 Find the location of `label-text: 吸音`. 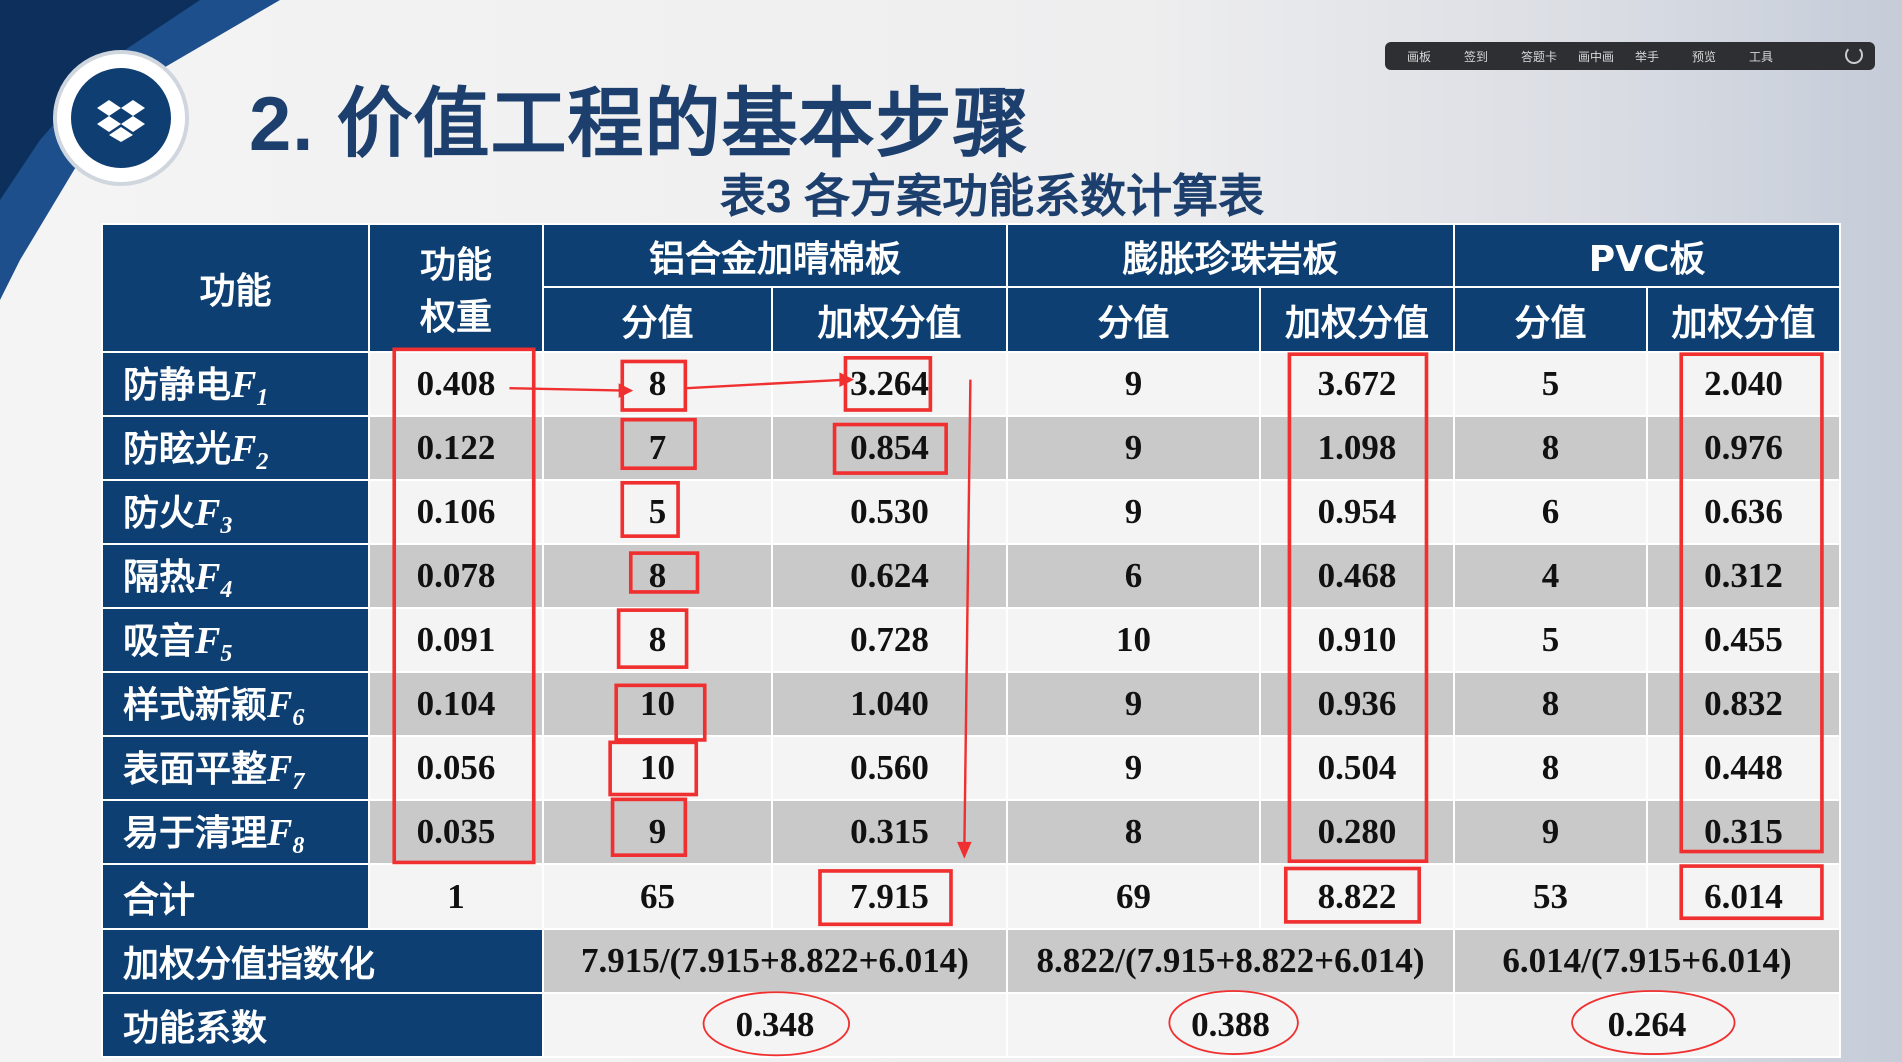

label-text: 吸音 is located at coordinates (159, 641).